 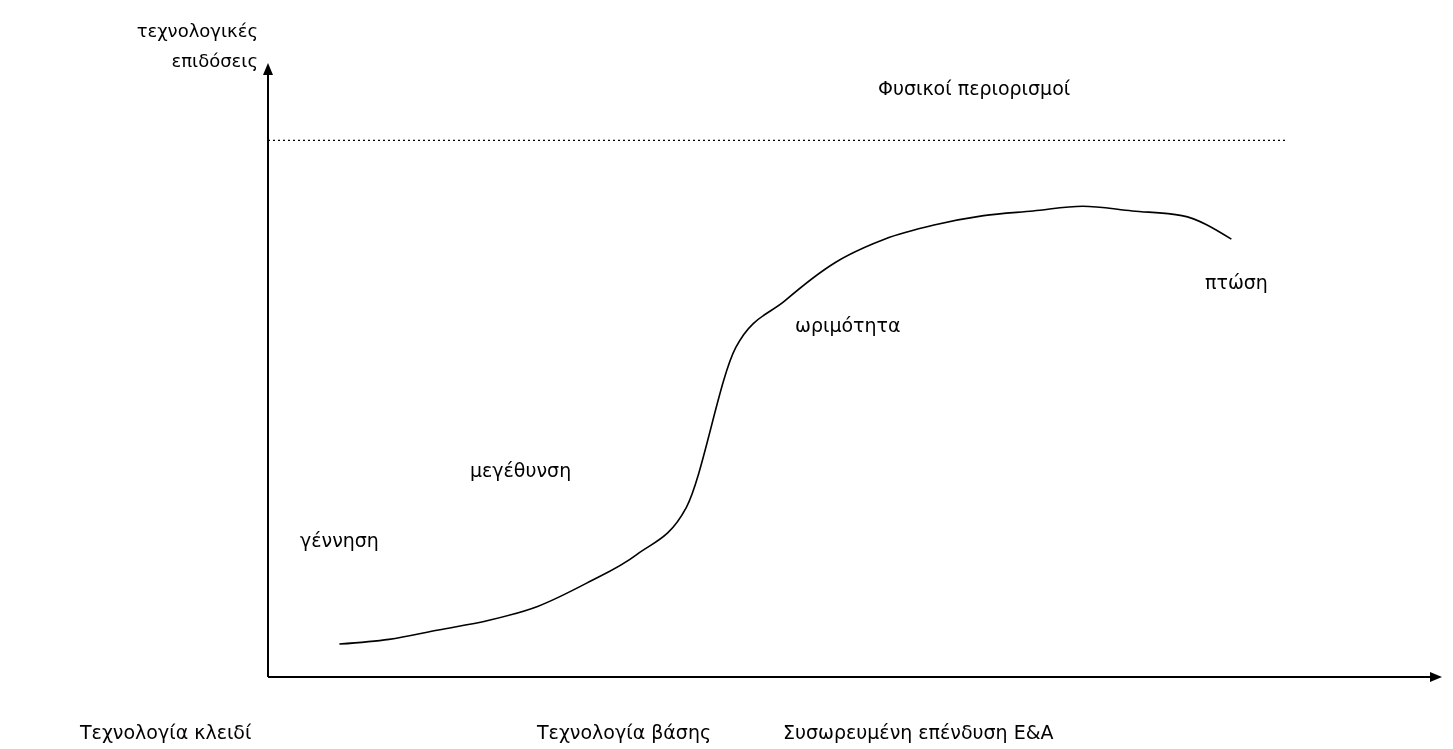 I want to click on annotation: ωριμότητα, so click(x=848, y=325).